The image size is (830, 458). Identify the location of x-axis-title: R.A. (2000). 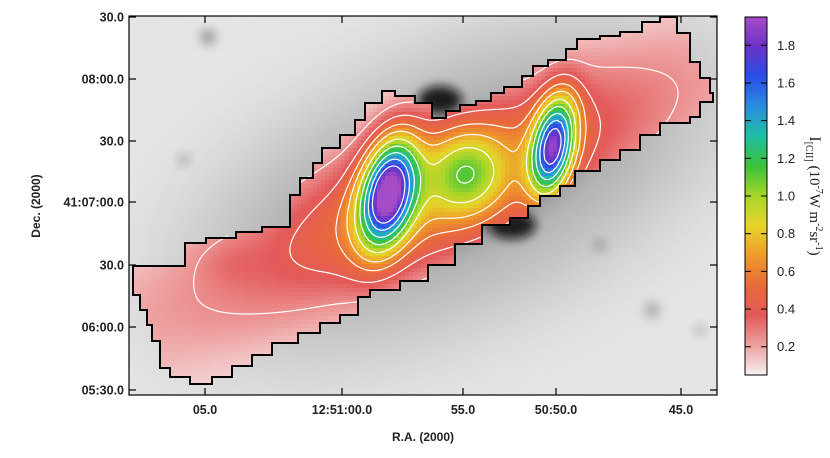
(423, 437).